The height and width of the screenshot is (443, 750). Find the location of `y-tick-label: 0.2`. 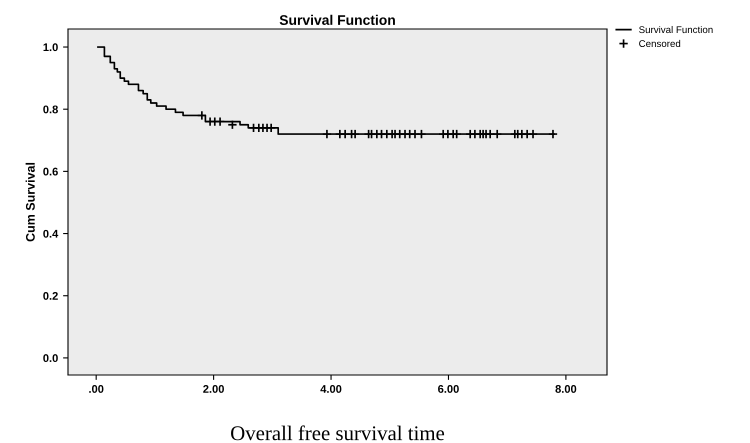

y-tick-label: 0.2 is located at coordinates (50, 296).